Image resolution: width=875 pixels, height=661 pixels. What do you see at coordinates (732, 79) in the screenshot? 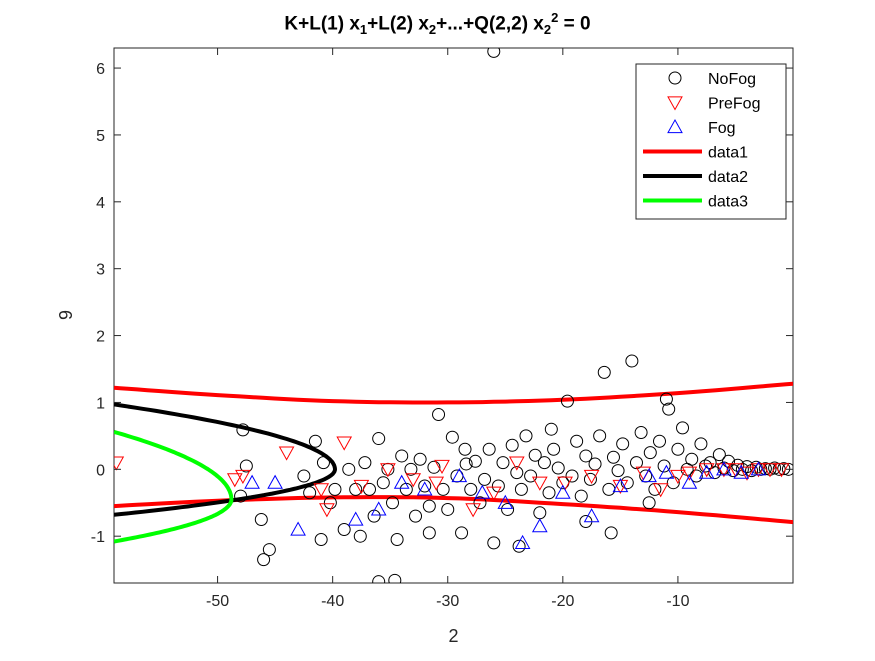
I see `legend-label: NoFog` at bounding box center [732, 79].